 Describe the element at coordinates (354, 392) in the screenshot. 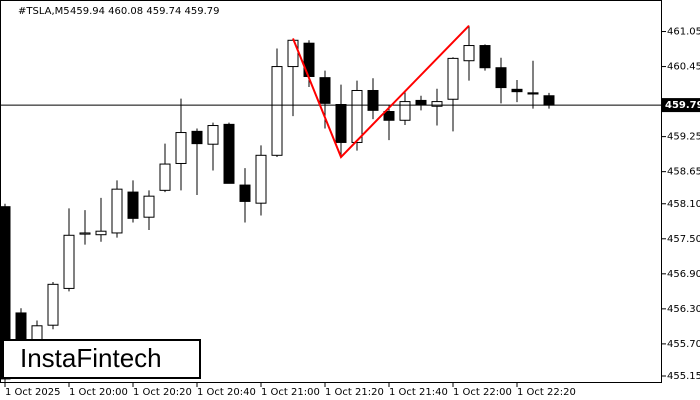

I see `x-tick-label: 1 Oct 21:20` at that location.